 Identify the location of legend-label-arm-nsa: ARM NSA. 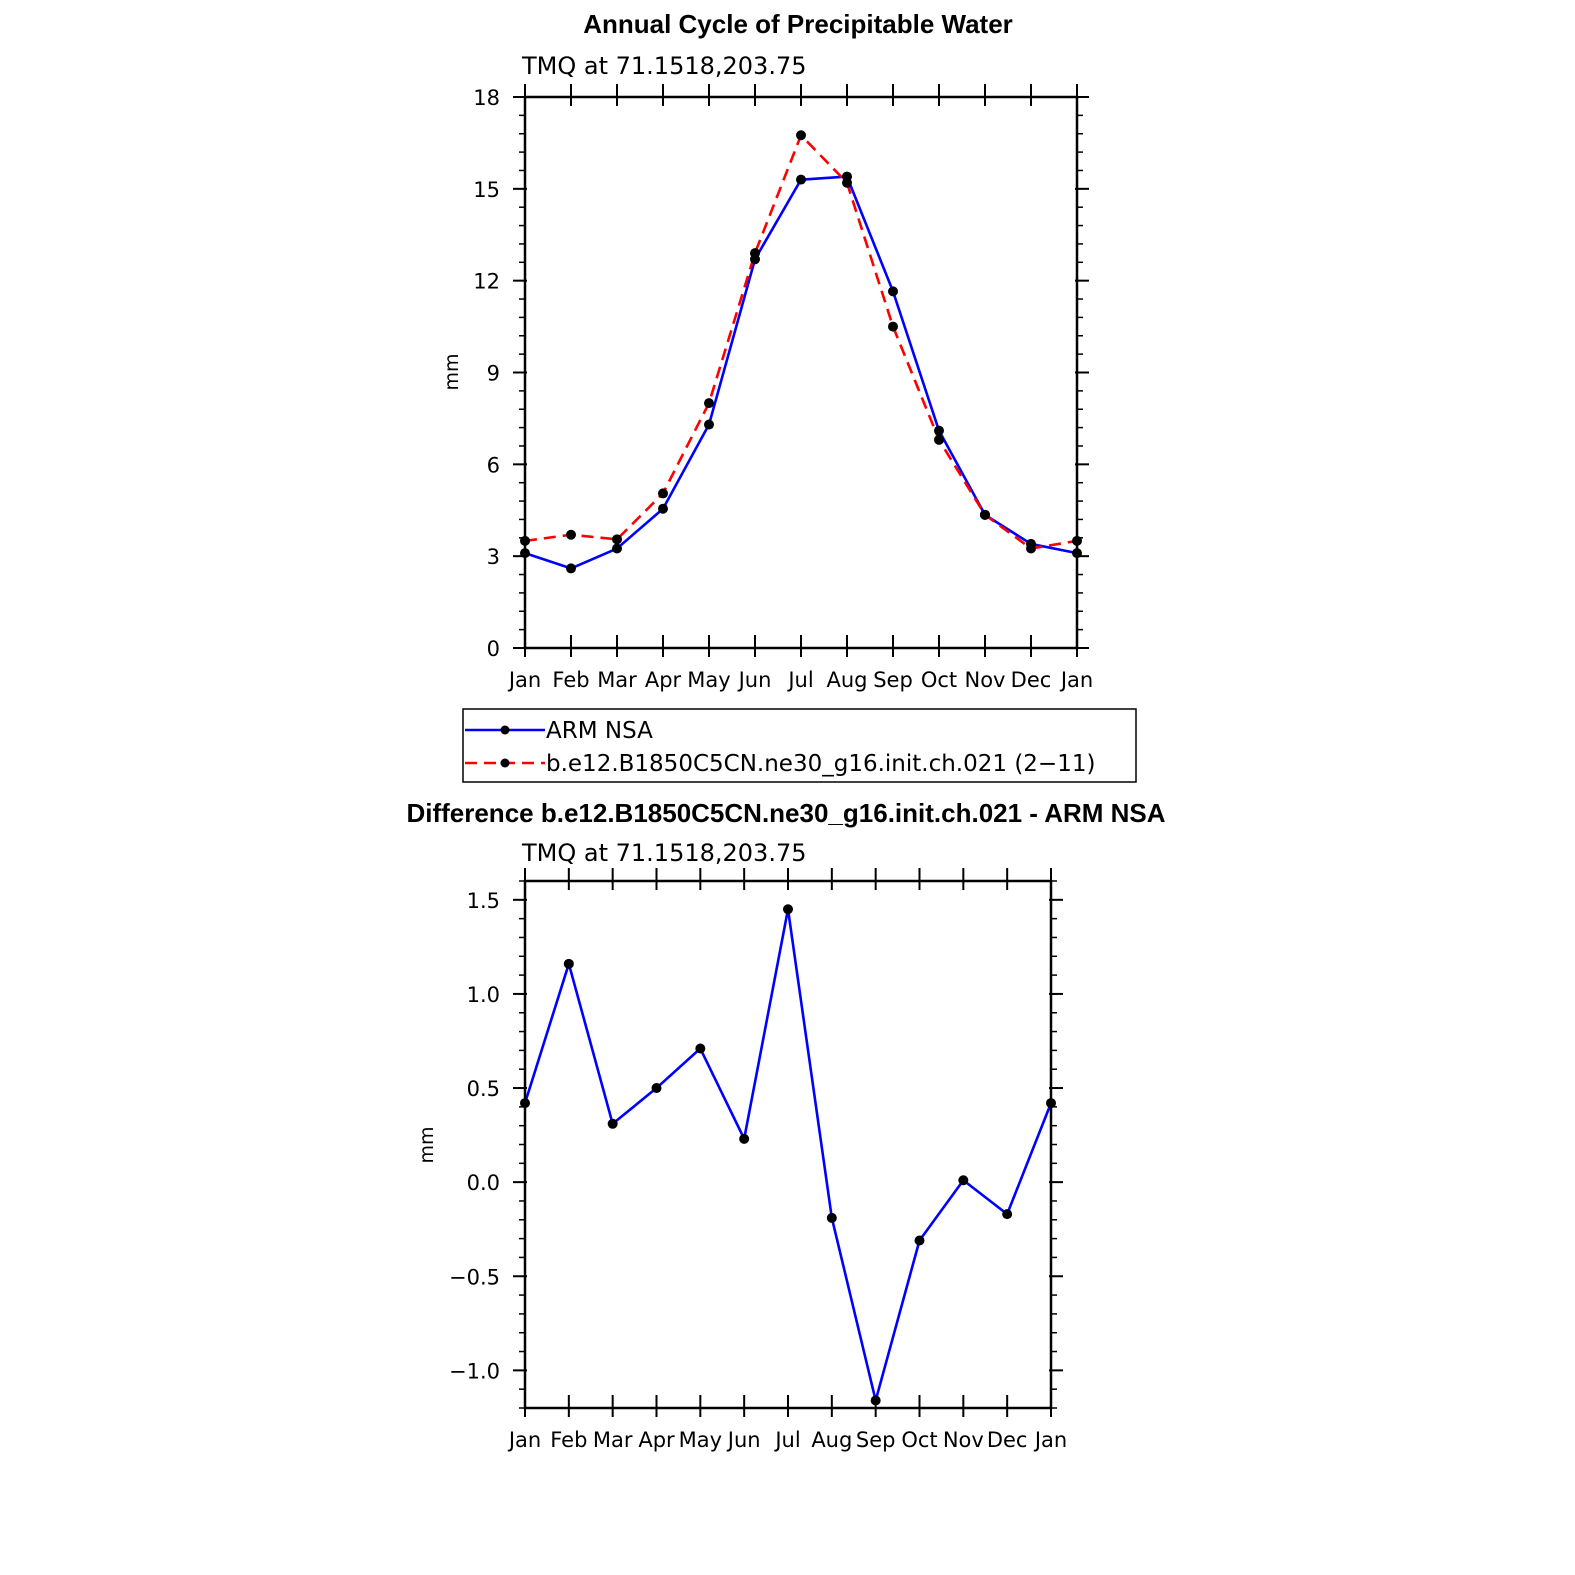
(599, 731).